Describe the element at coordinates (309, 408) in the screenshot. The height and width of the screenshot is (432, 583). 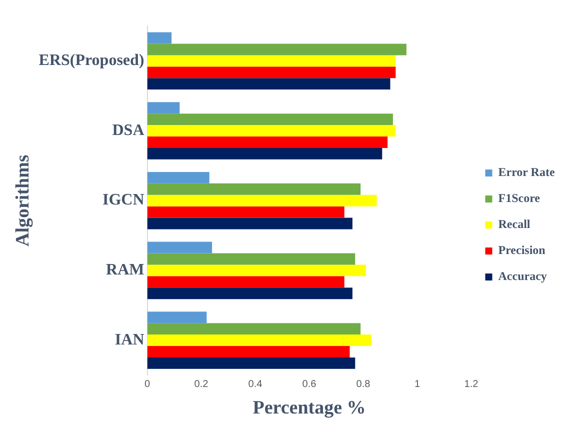
I see `x-axis-title: Percentage %` at that location.